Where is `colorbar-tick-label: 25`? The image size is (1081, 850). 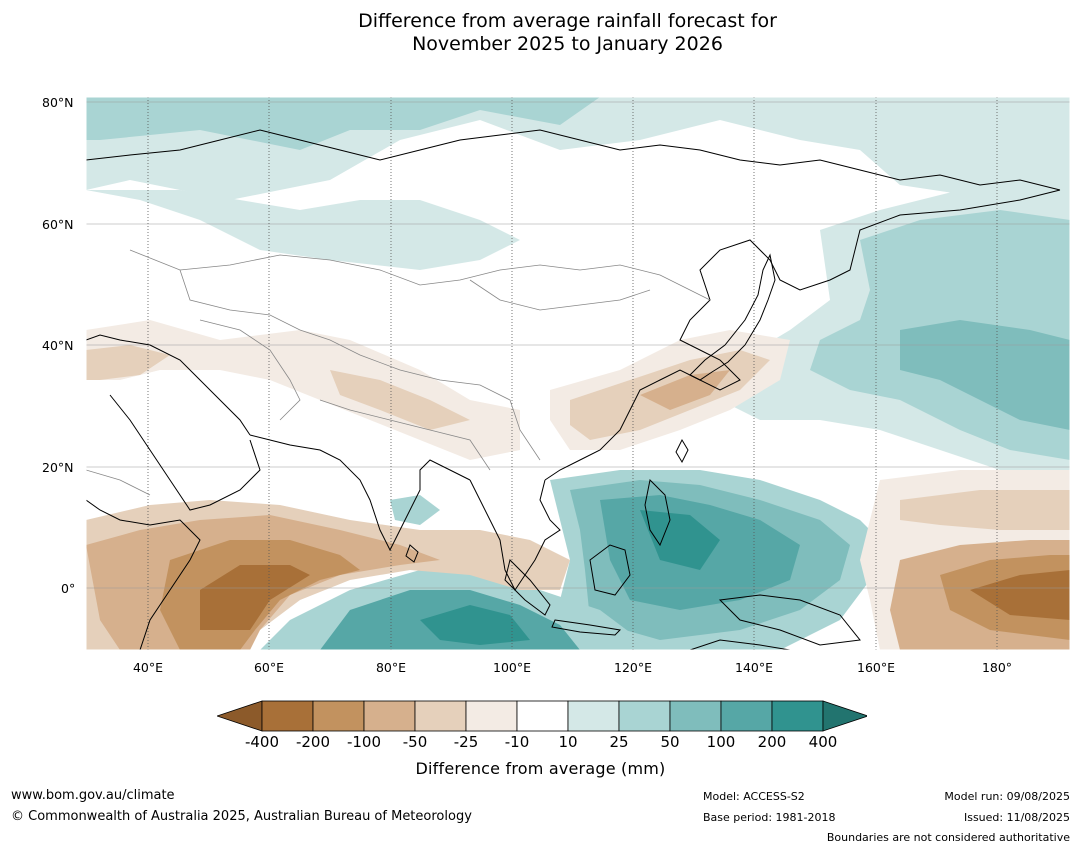 colorbar-tick-label: 25 is located at coordinates (619, 742).